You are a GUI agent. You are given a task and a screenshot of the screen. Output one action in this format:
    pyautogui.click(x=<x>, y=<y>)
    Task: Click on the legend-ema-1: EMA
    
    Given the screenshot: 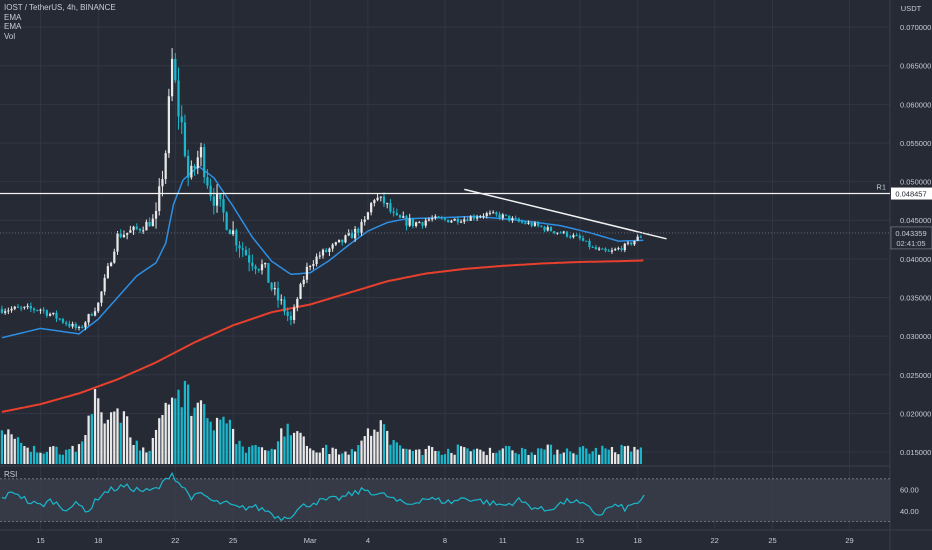 What is the action you would take?
    pyautogui.click(x=13, y=17)
    